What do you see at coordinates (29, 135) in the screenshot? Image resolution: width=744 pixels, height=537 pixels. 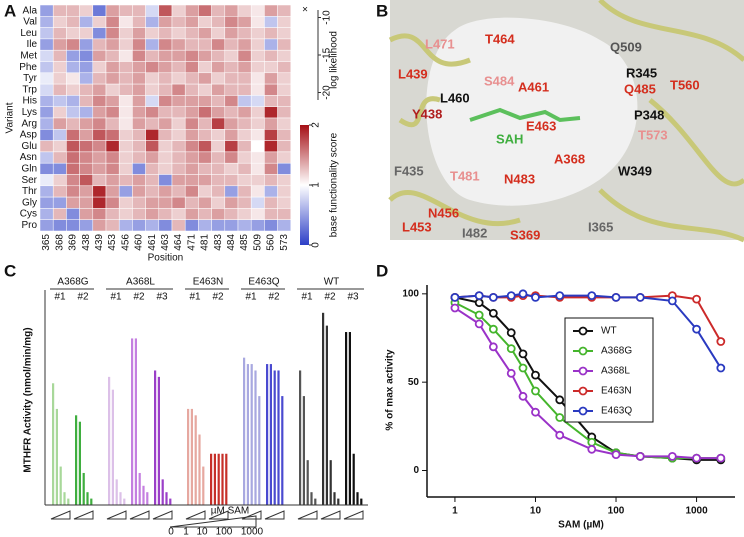 I see `y-tick-label: Asp` at bounding box center [29, 135].